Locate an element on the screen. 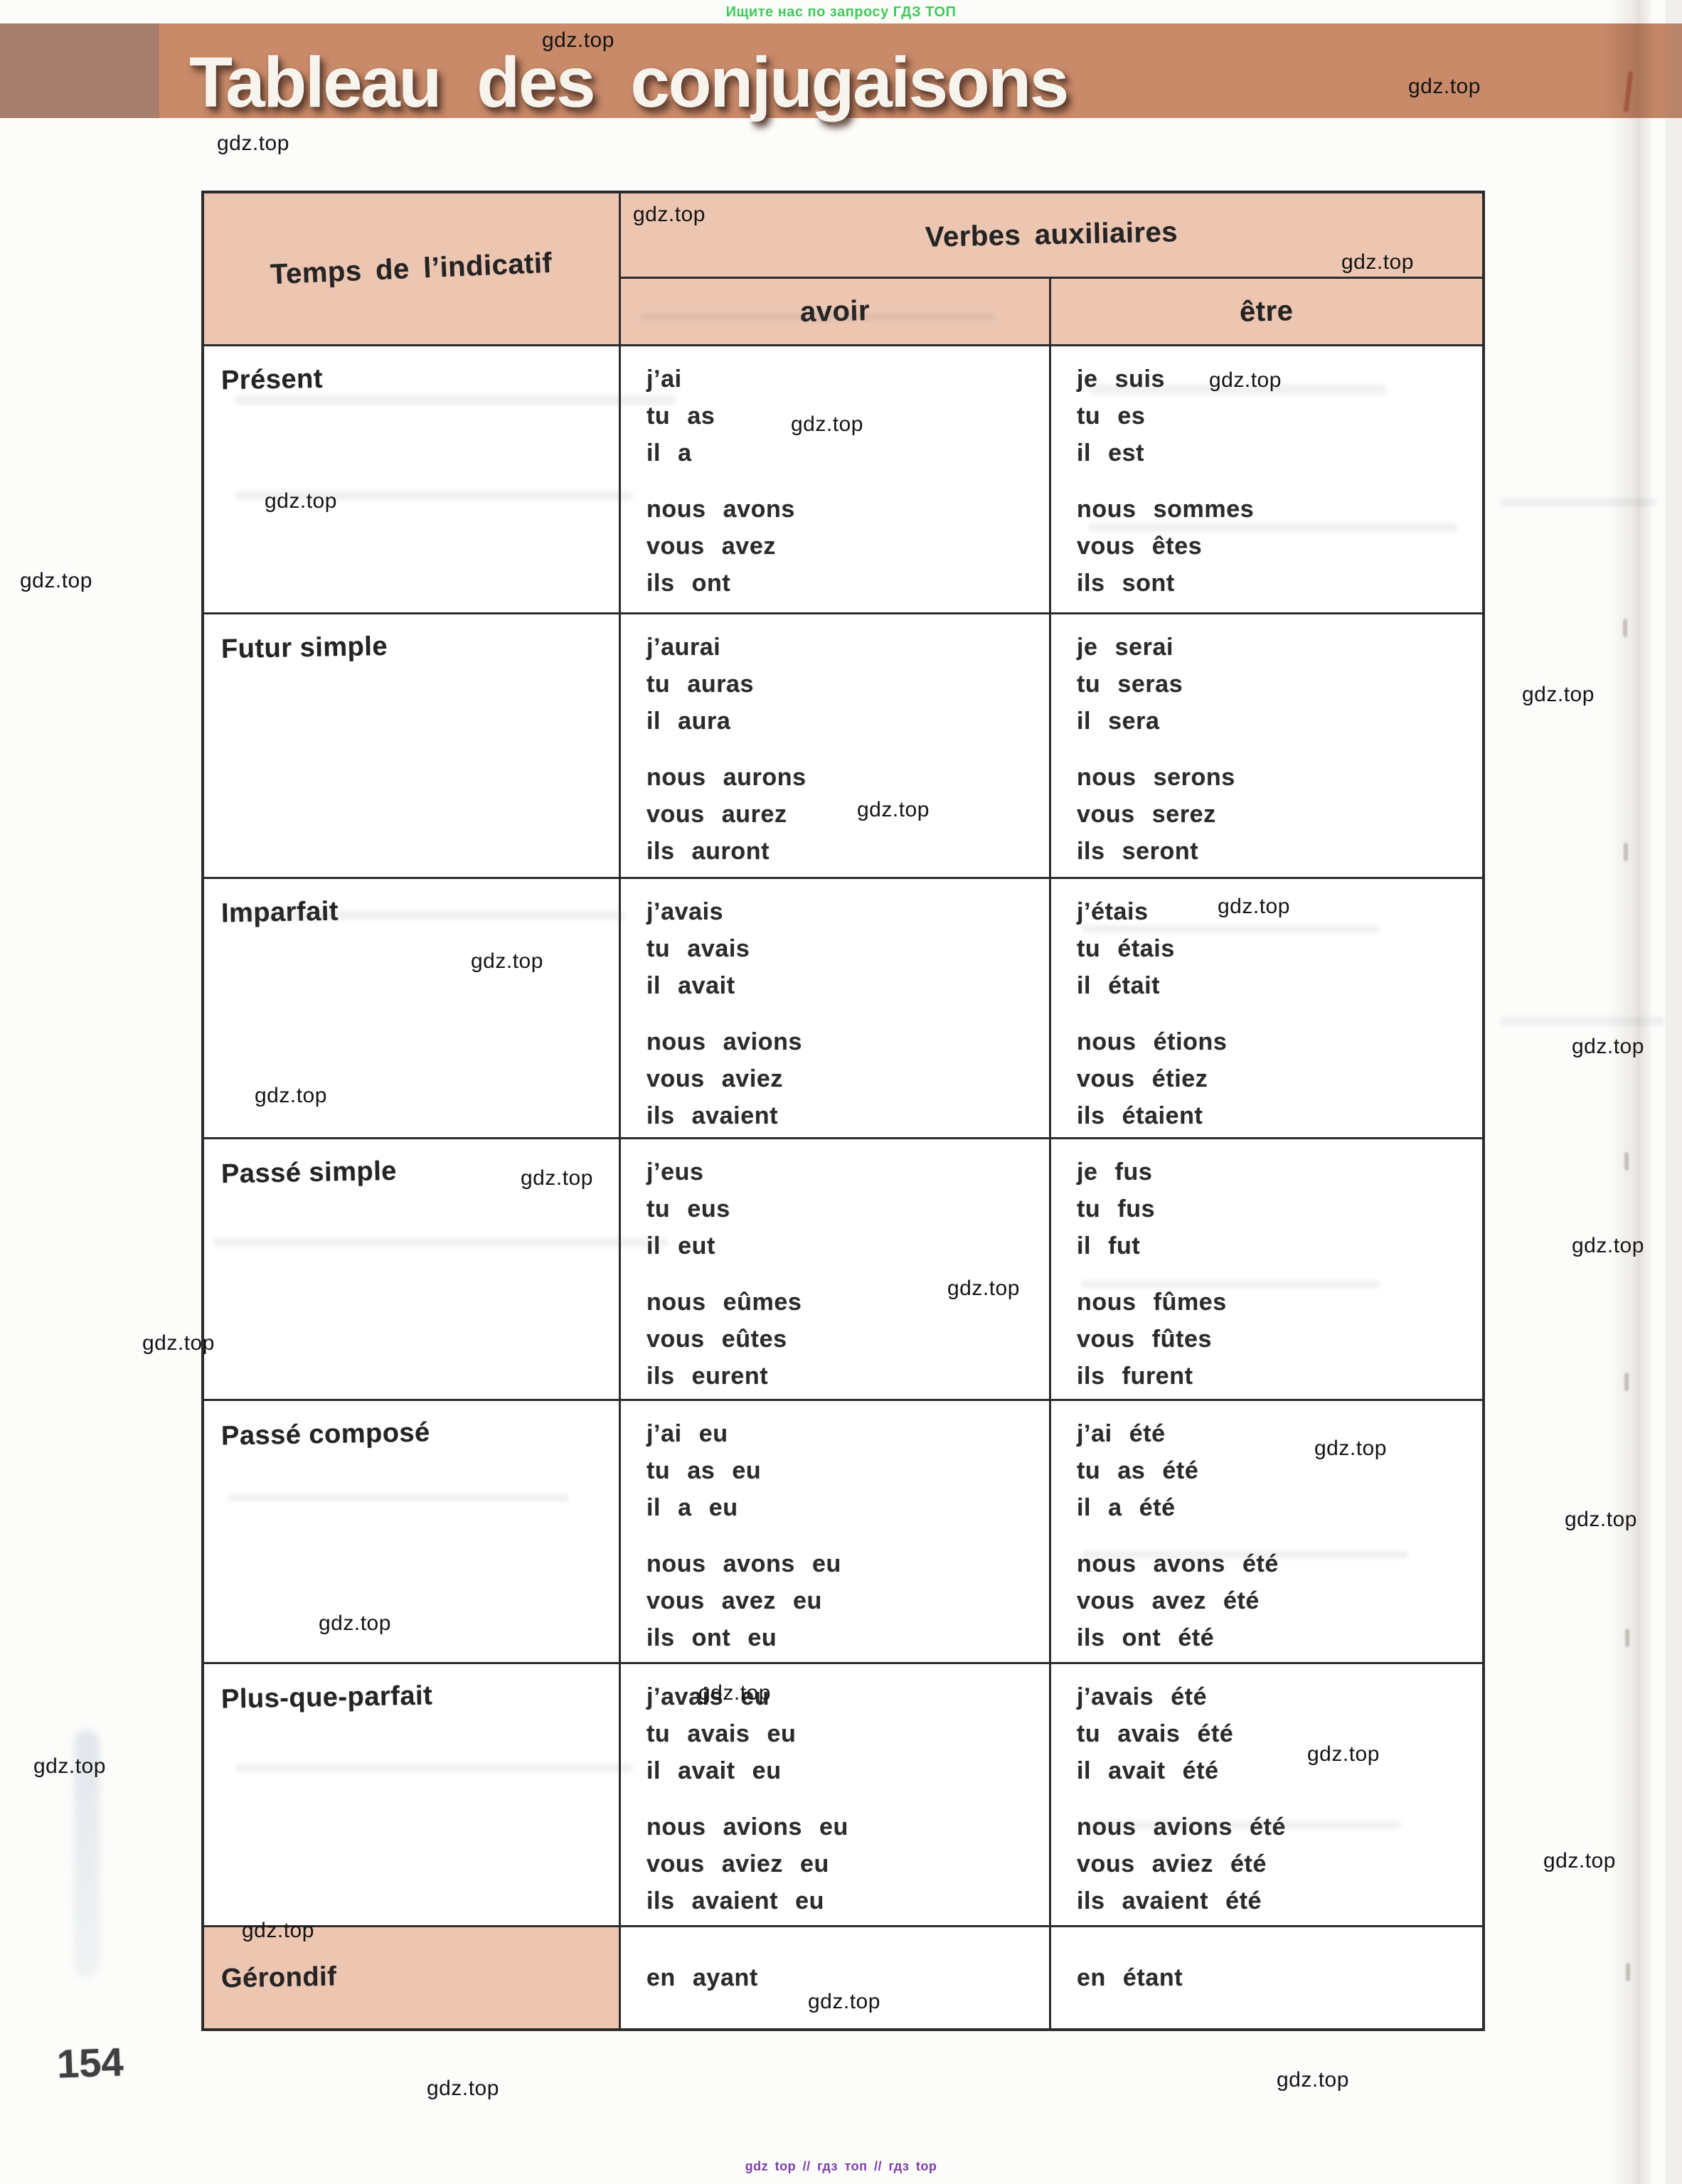  conjugation-line: vous aviez is located at coordinates (714, 1078).